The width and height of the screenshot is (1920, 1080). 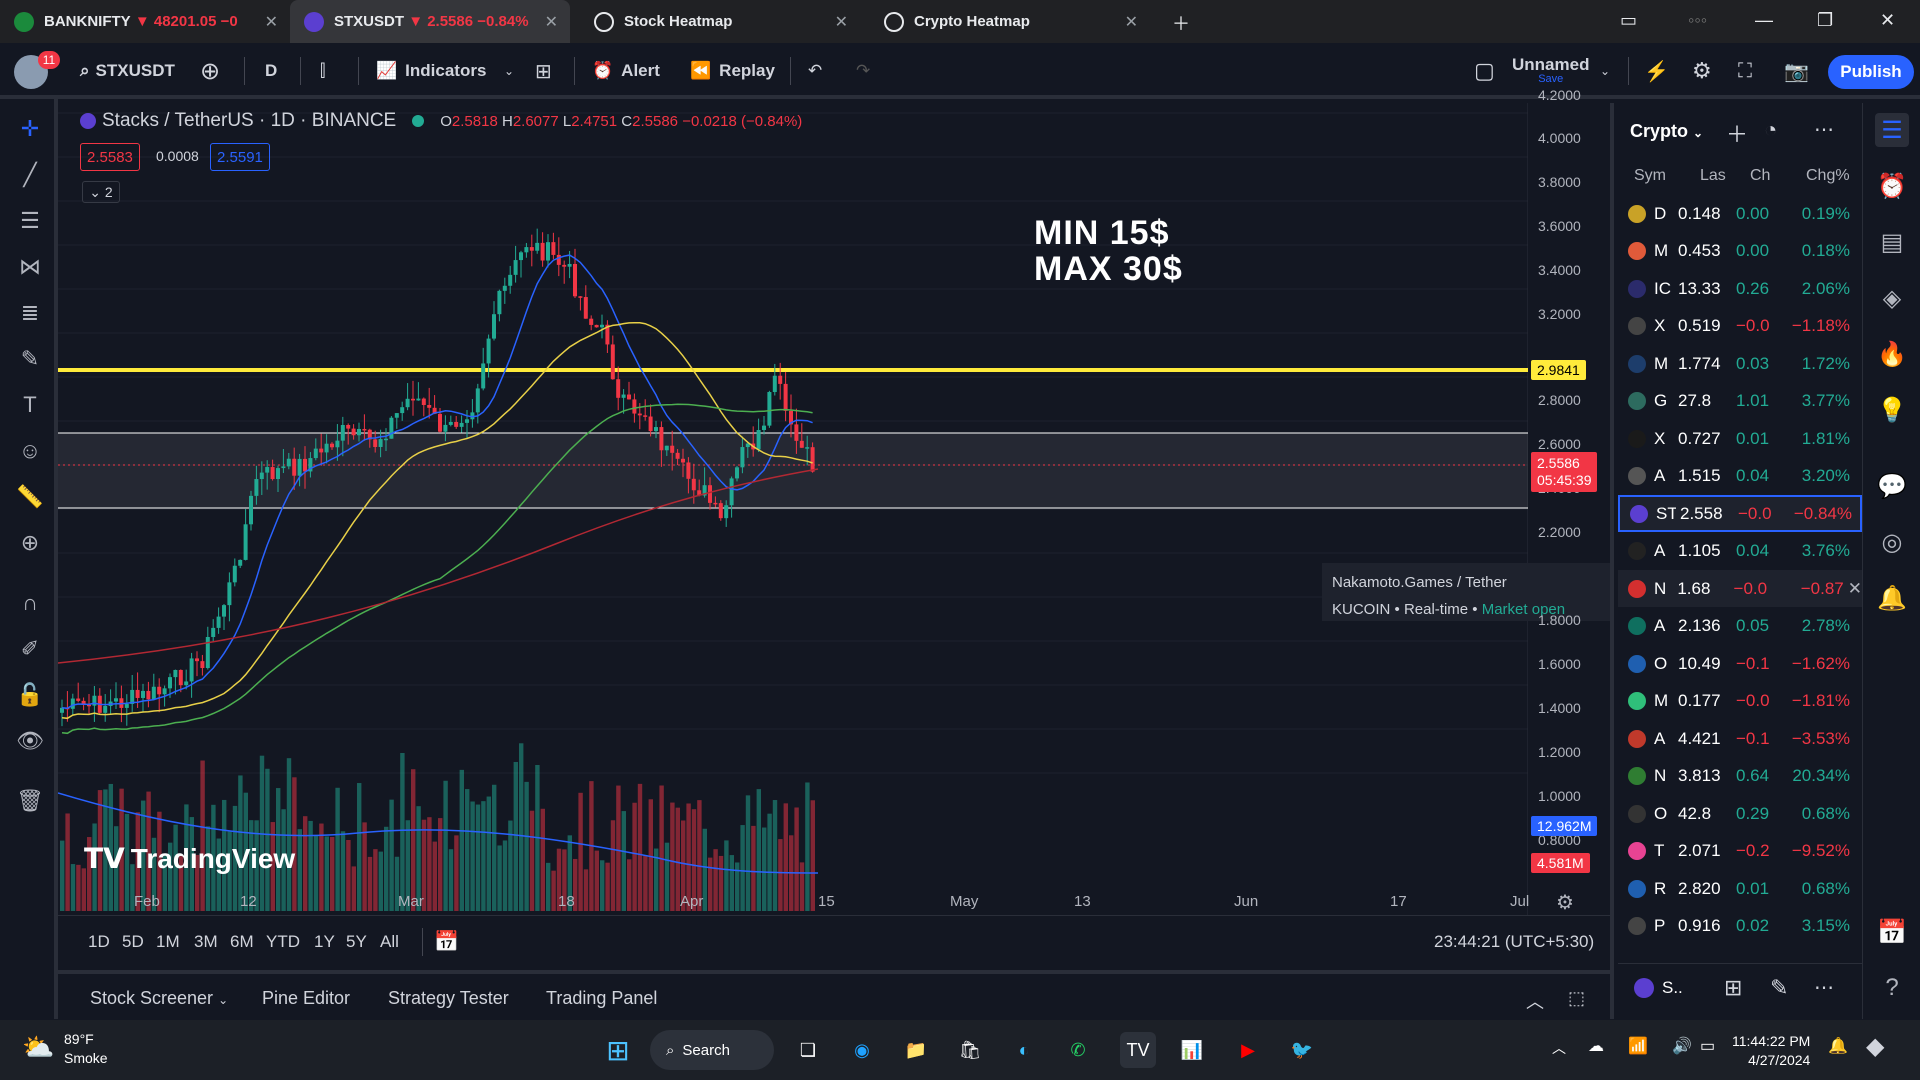 I want to click on symbol-search: ⌕ STXUSDT, so click(x=127, y=71).